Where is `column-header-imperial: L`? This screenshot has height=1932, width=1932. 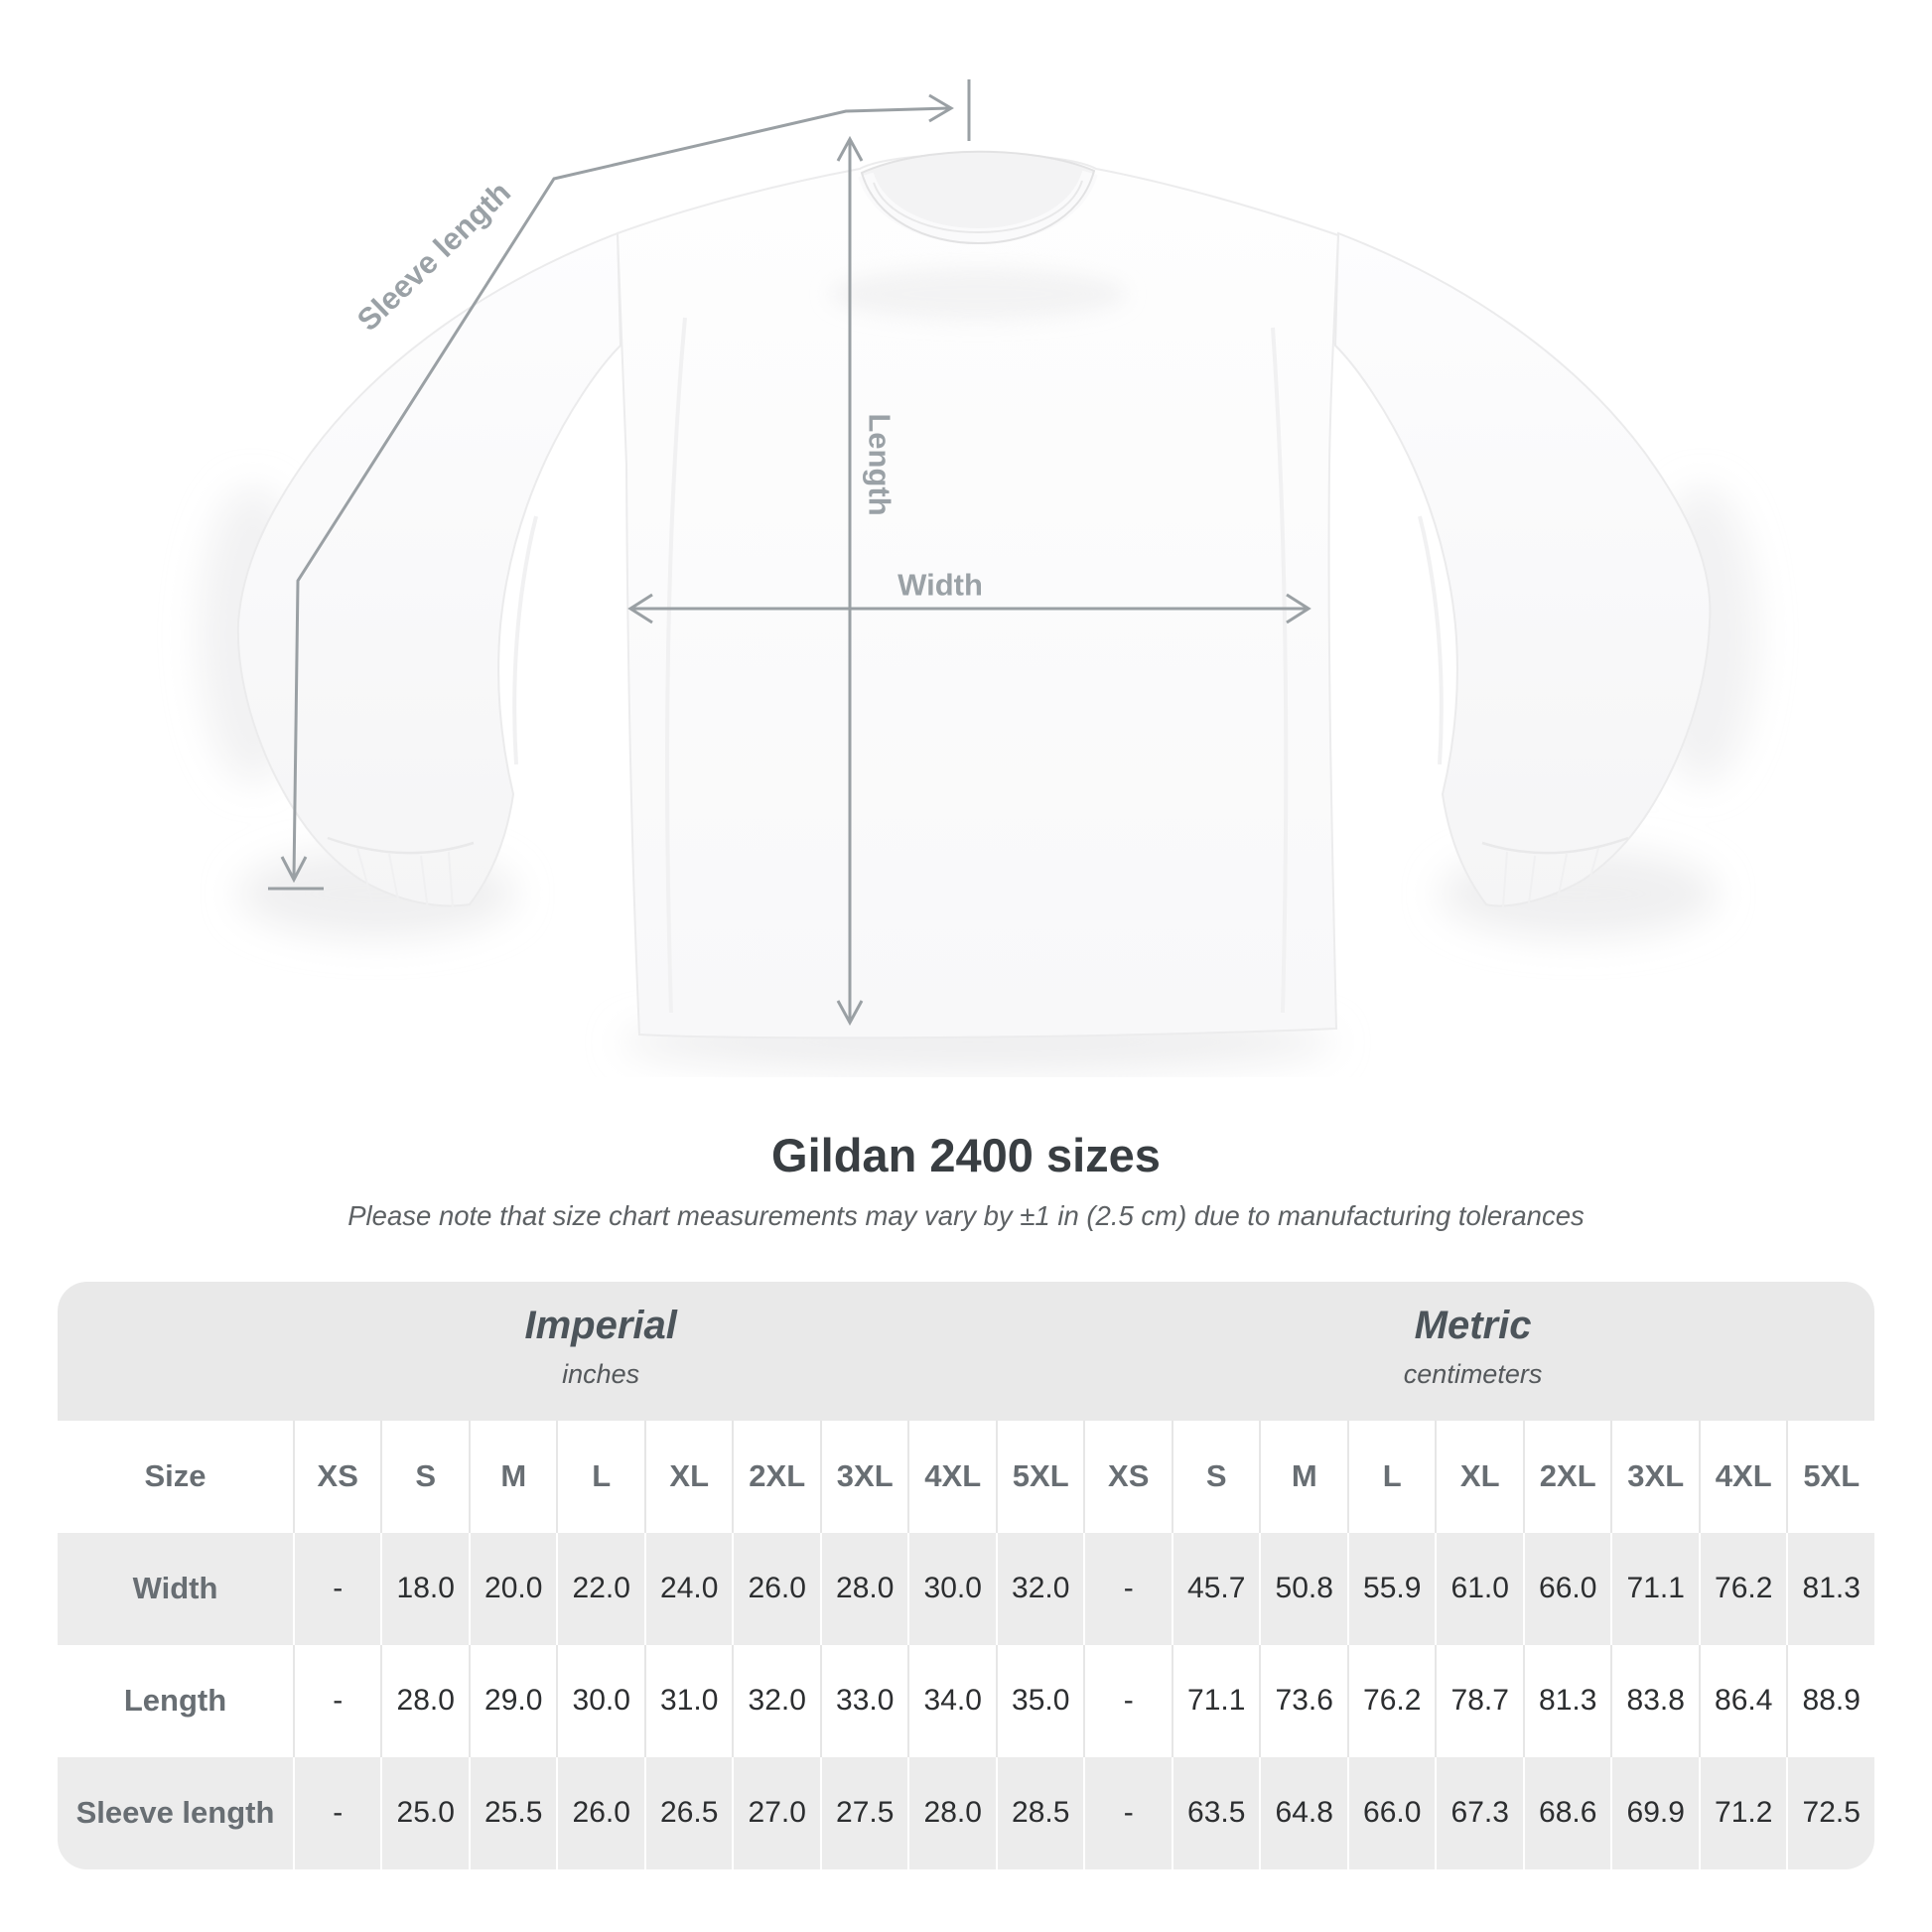
column-header-imperial: L is located at coordinates (600, 1477).